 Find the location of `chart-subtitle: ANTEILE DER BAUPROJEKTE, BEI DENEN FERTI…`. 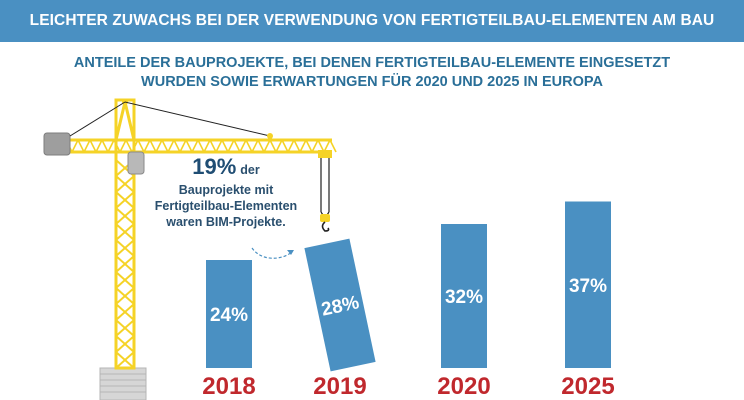

chart-subtitle: ANTEILE DER BAUPROJEKTE, BEI DENEN FERTI… is located at coordinates (372, 73).